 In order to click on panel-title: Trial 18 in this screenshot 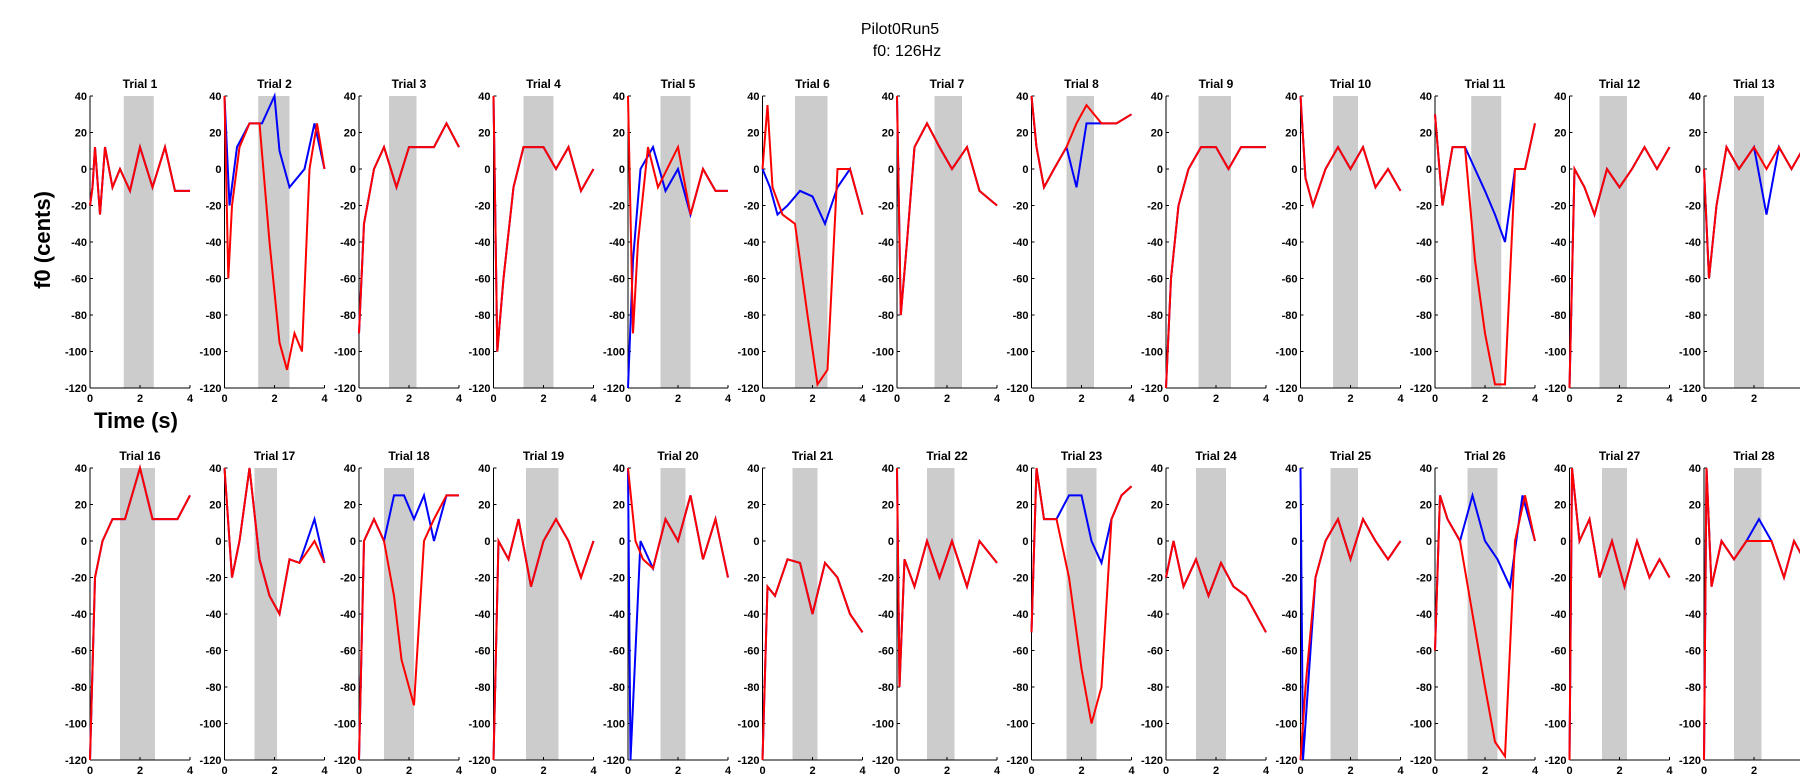, I will do `click(409, 456)`.